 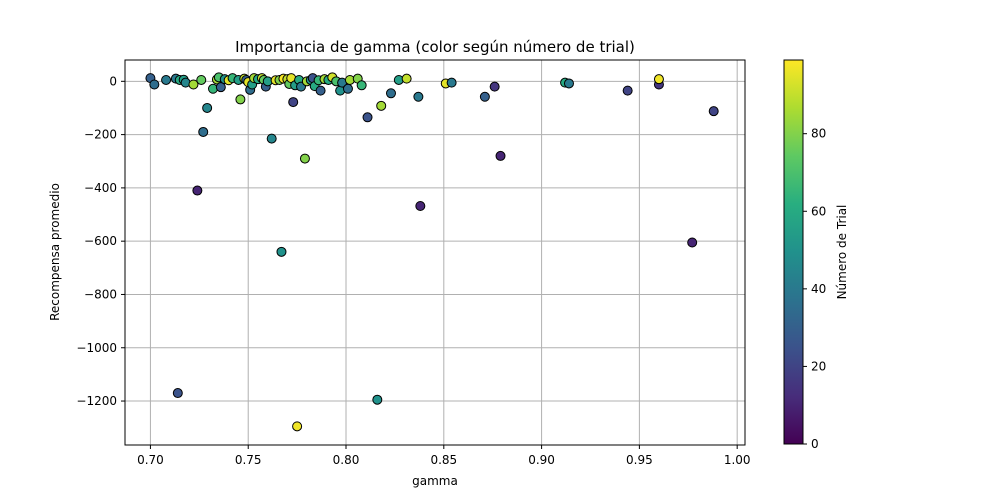 What do you see at coordinates (815, 444) in the screenshot?
I see `colorbar-tick-label: 0` at bounding box center [815, 444].